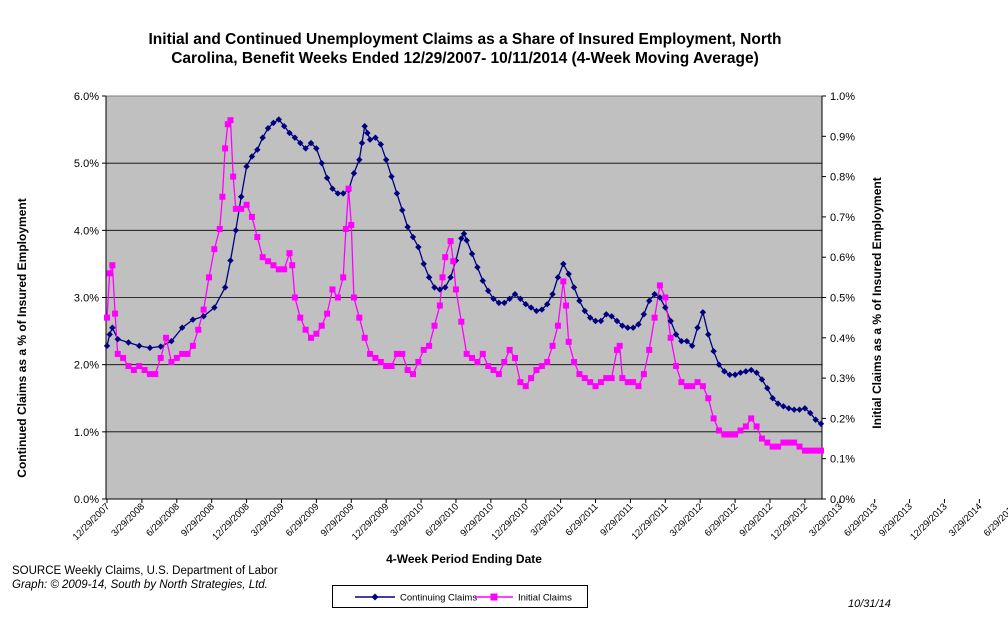 This screenshot has width=1008, height=630. I want to click on legend-continuing-marker, so click(375, 597).